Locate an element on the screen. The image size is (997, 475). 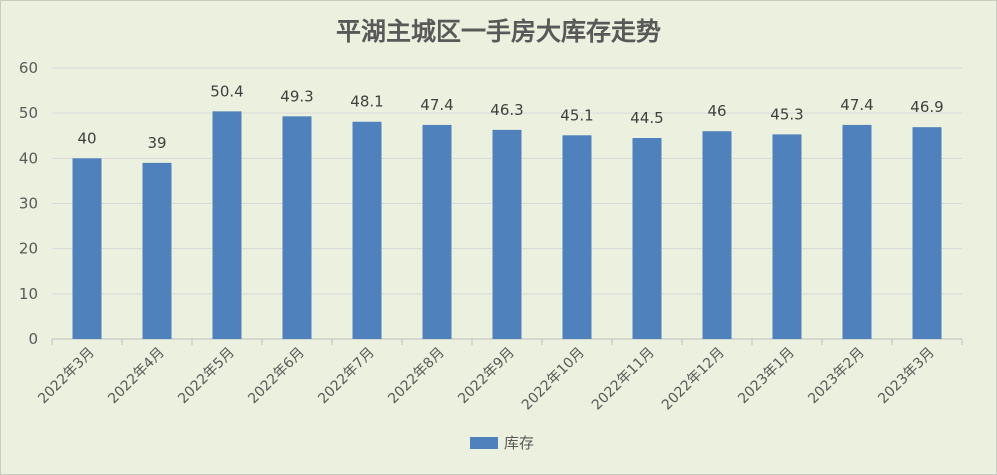
y-tick-label: 0 is located at coordinates (33, 339).